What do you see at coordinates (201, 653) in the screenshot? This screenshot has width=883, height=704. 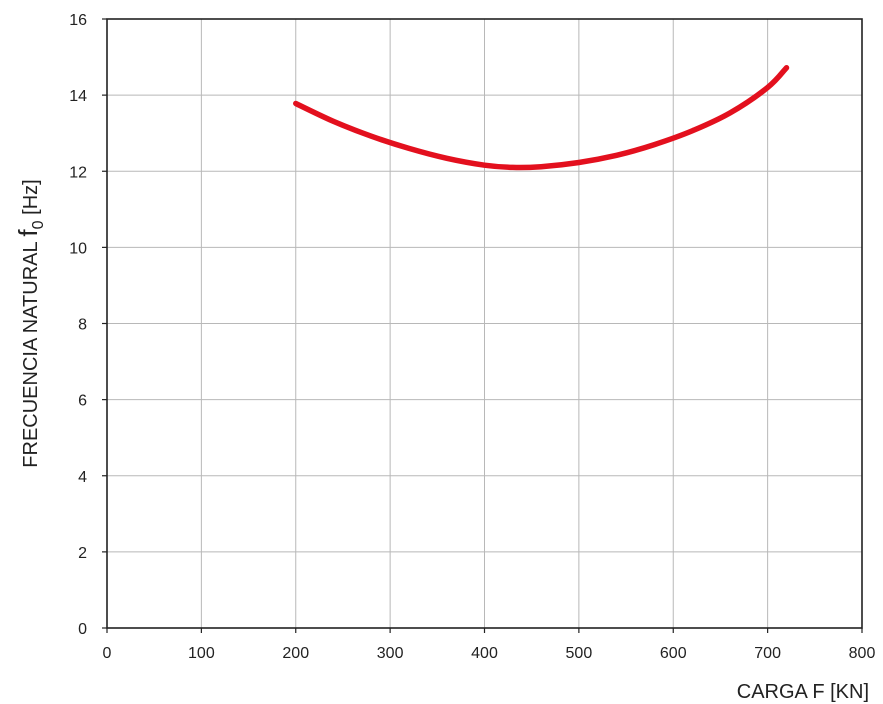 I see `x-tick-label: 100` at bounding box center [201, 653].